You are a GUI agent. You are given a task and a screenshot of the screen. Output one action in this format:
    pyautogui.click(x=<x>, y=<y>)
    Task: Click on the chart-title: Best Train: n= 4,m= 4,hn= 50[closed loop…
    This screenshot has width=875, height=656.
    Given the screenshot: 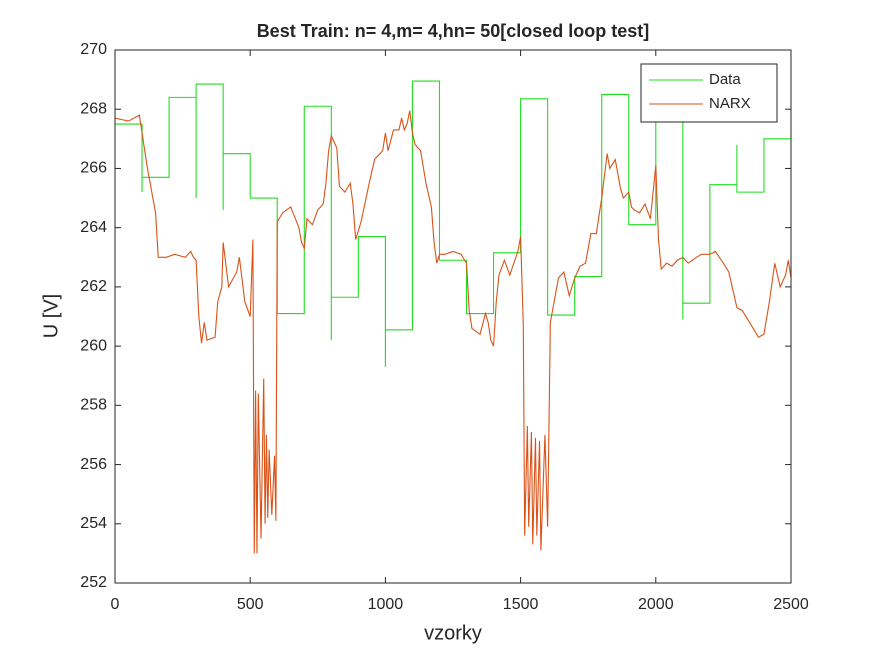 What is the action you would take?
    pyautogui.click(x=453, y=31)
    